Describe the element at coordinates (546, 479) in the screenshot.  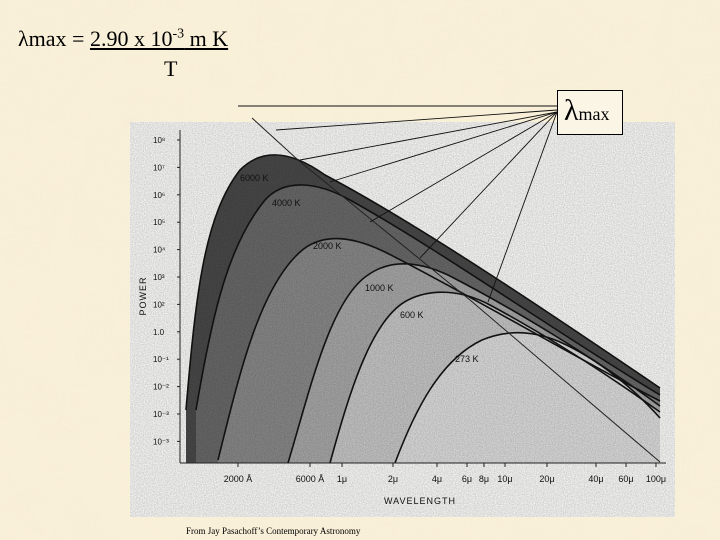
I see `x-tick-label: 20μ` at that location.